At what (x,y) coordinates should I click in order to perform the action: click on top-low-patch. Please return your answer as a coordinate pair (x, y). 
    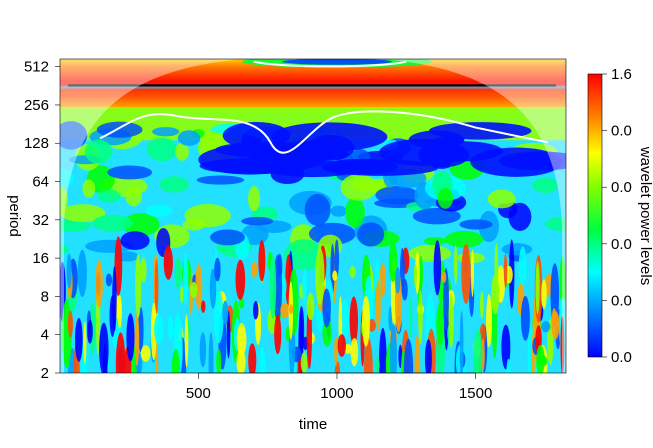
    Looking at the image, I should click on (336, 62).